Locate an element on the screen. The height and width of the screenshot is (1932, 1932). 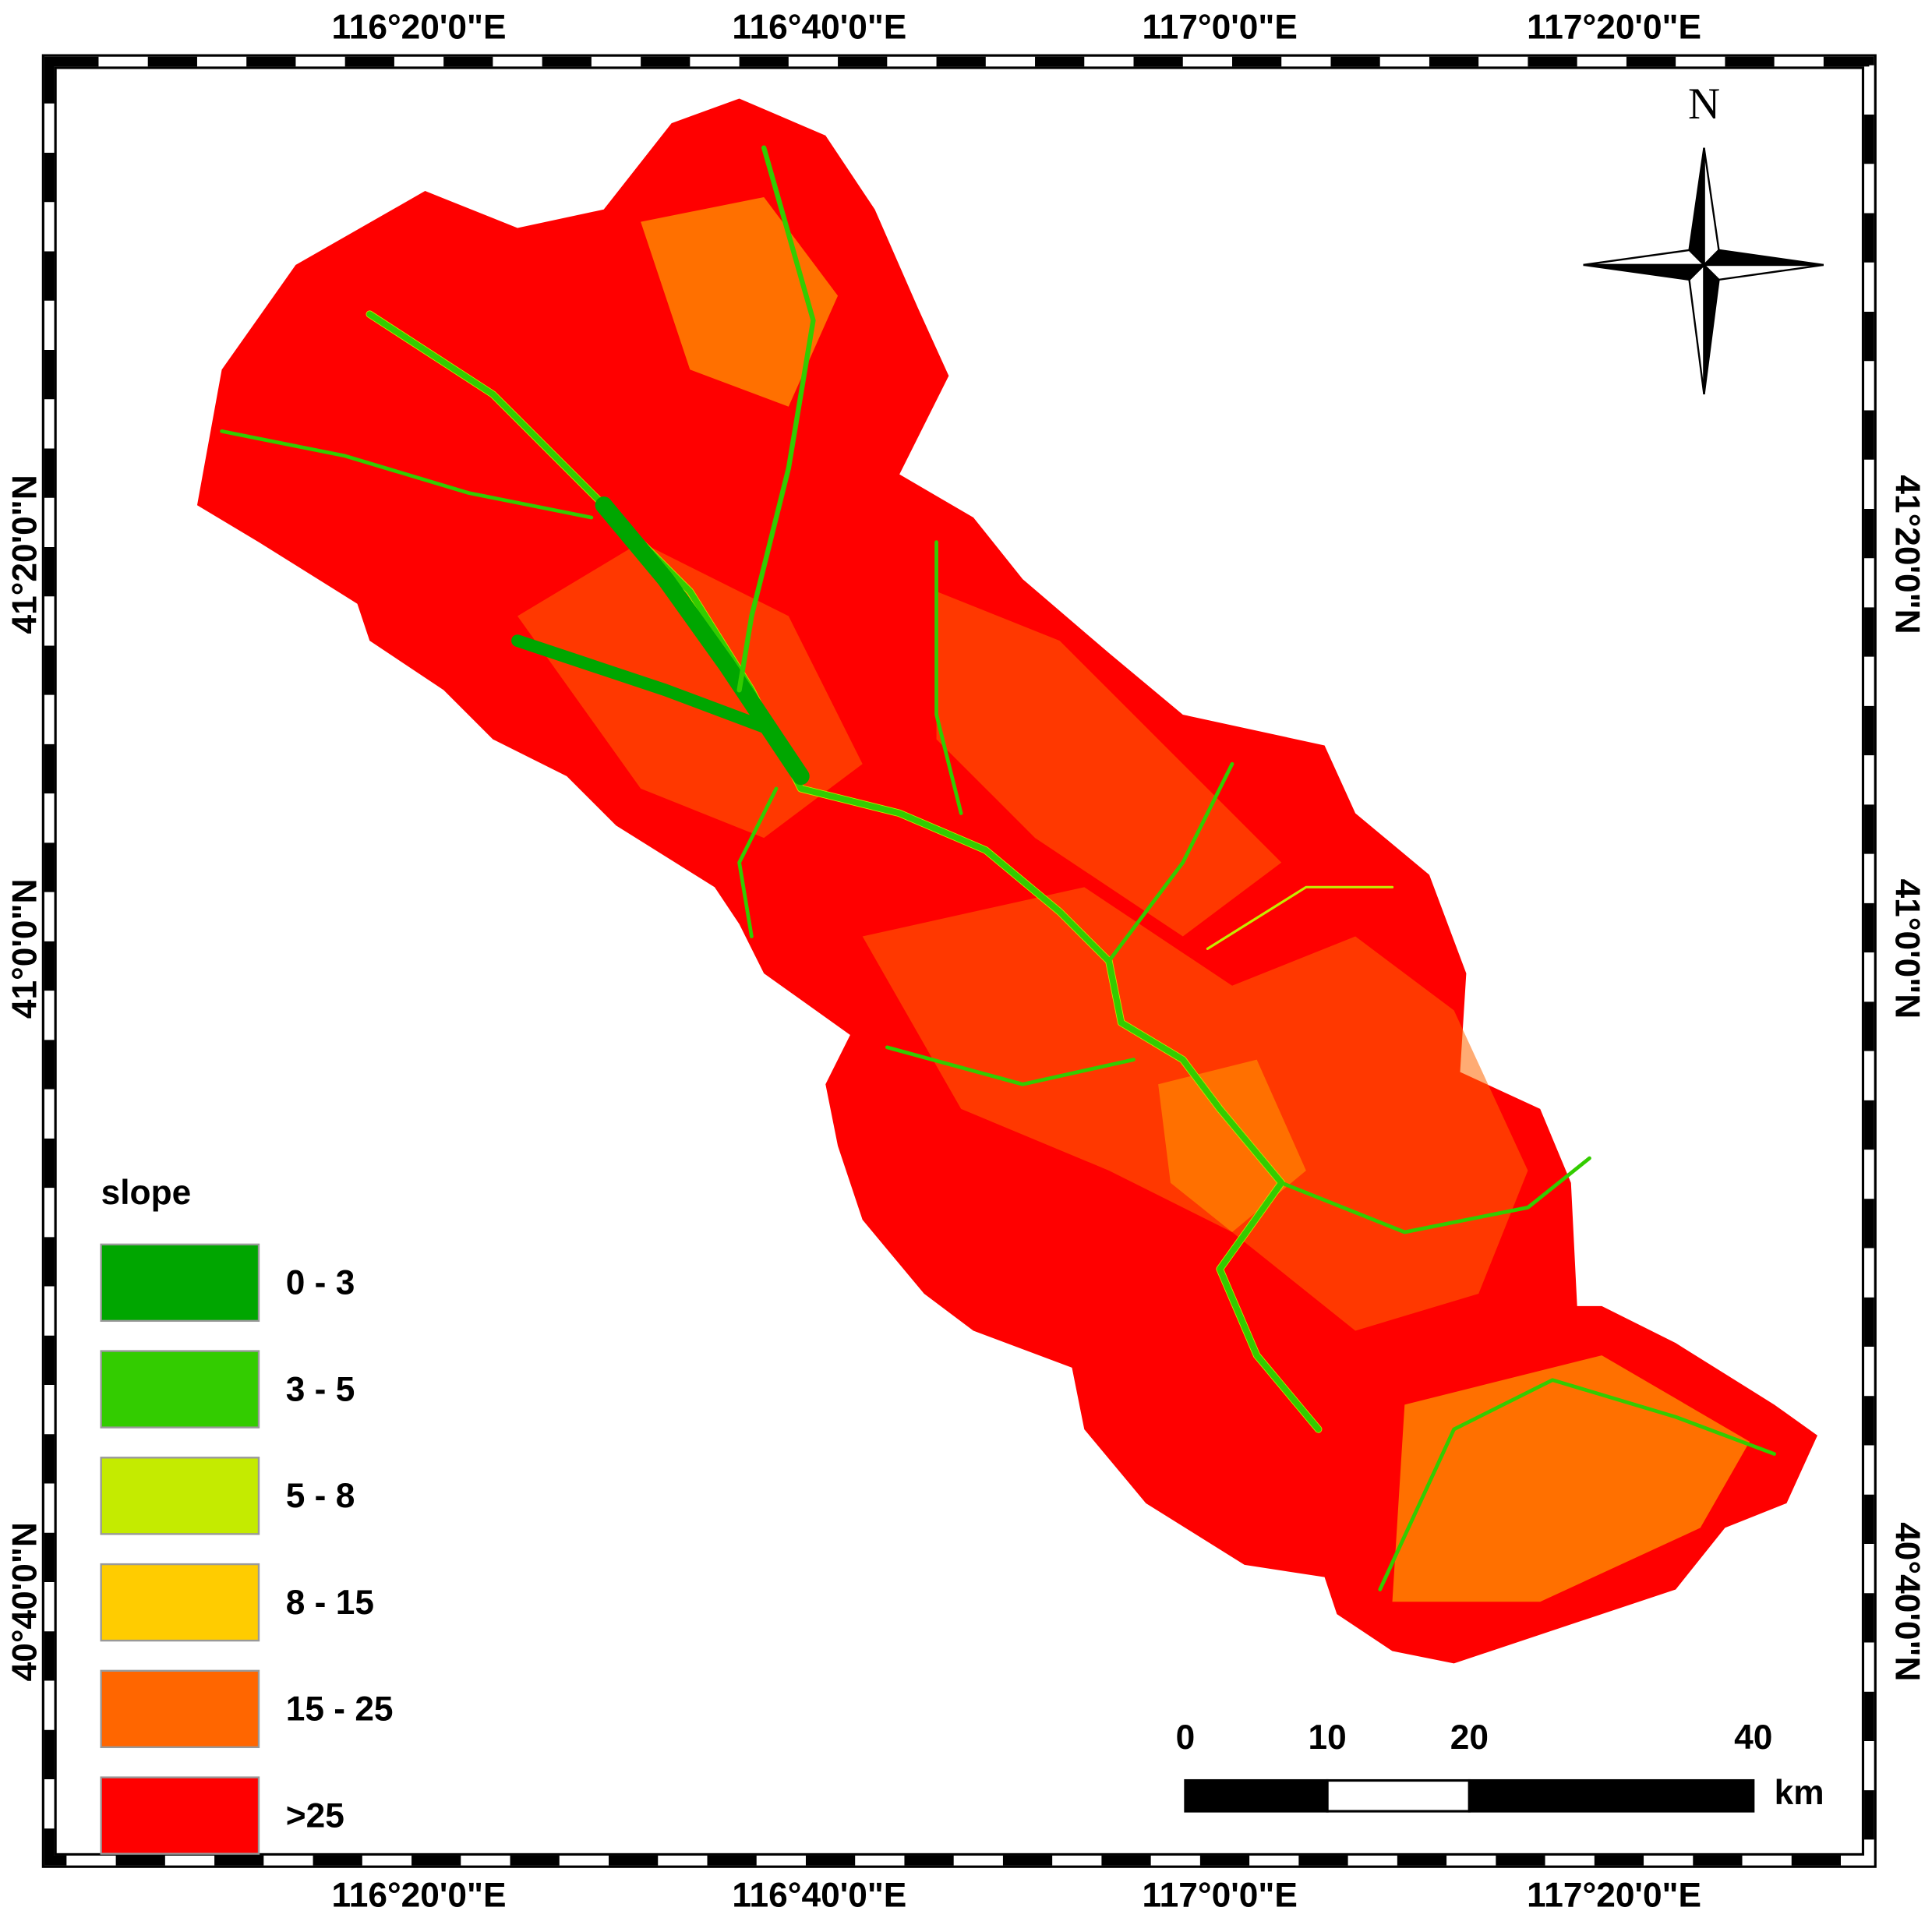
legend-title: slope is located at coordinates (147, 1193).